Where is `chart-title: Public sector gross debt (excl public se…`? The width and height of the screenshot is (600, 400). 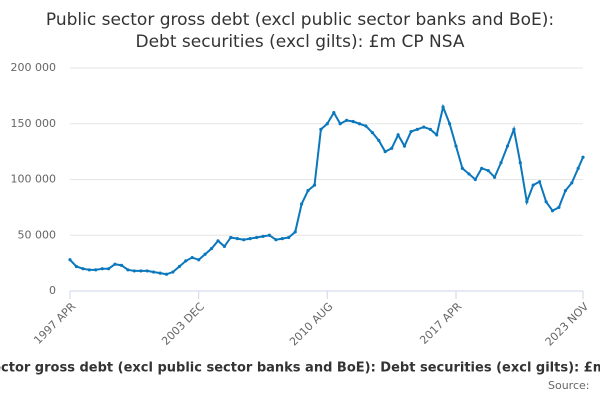
chart-title: Public sector gross debt (excl public se… is located at coordinates (300, 20).